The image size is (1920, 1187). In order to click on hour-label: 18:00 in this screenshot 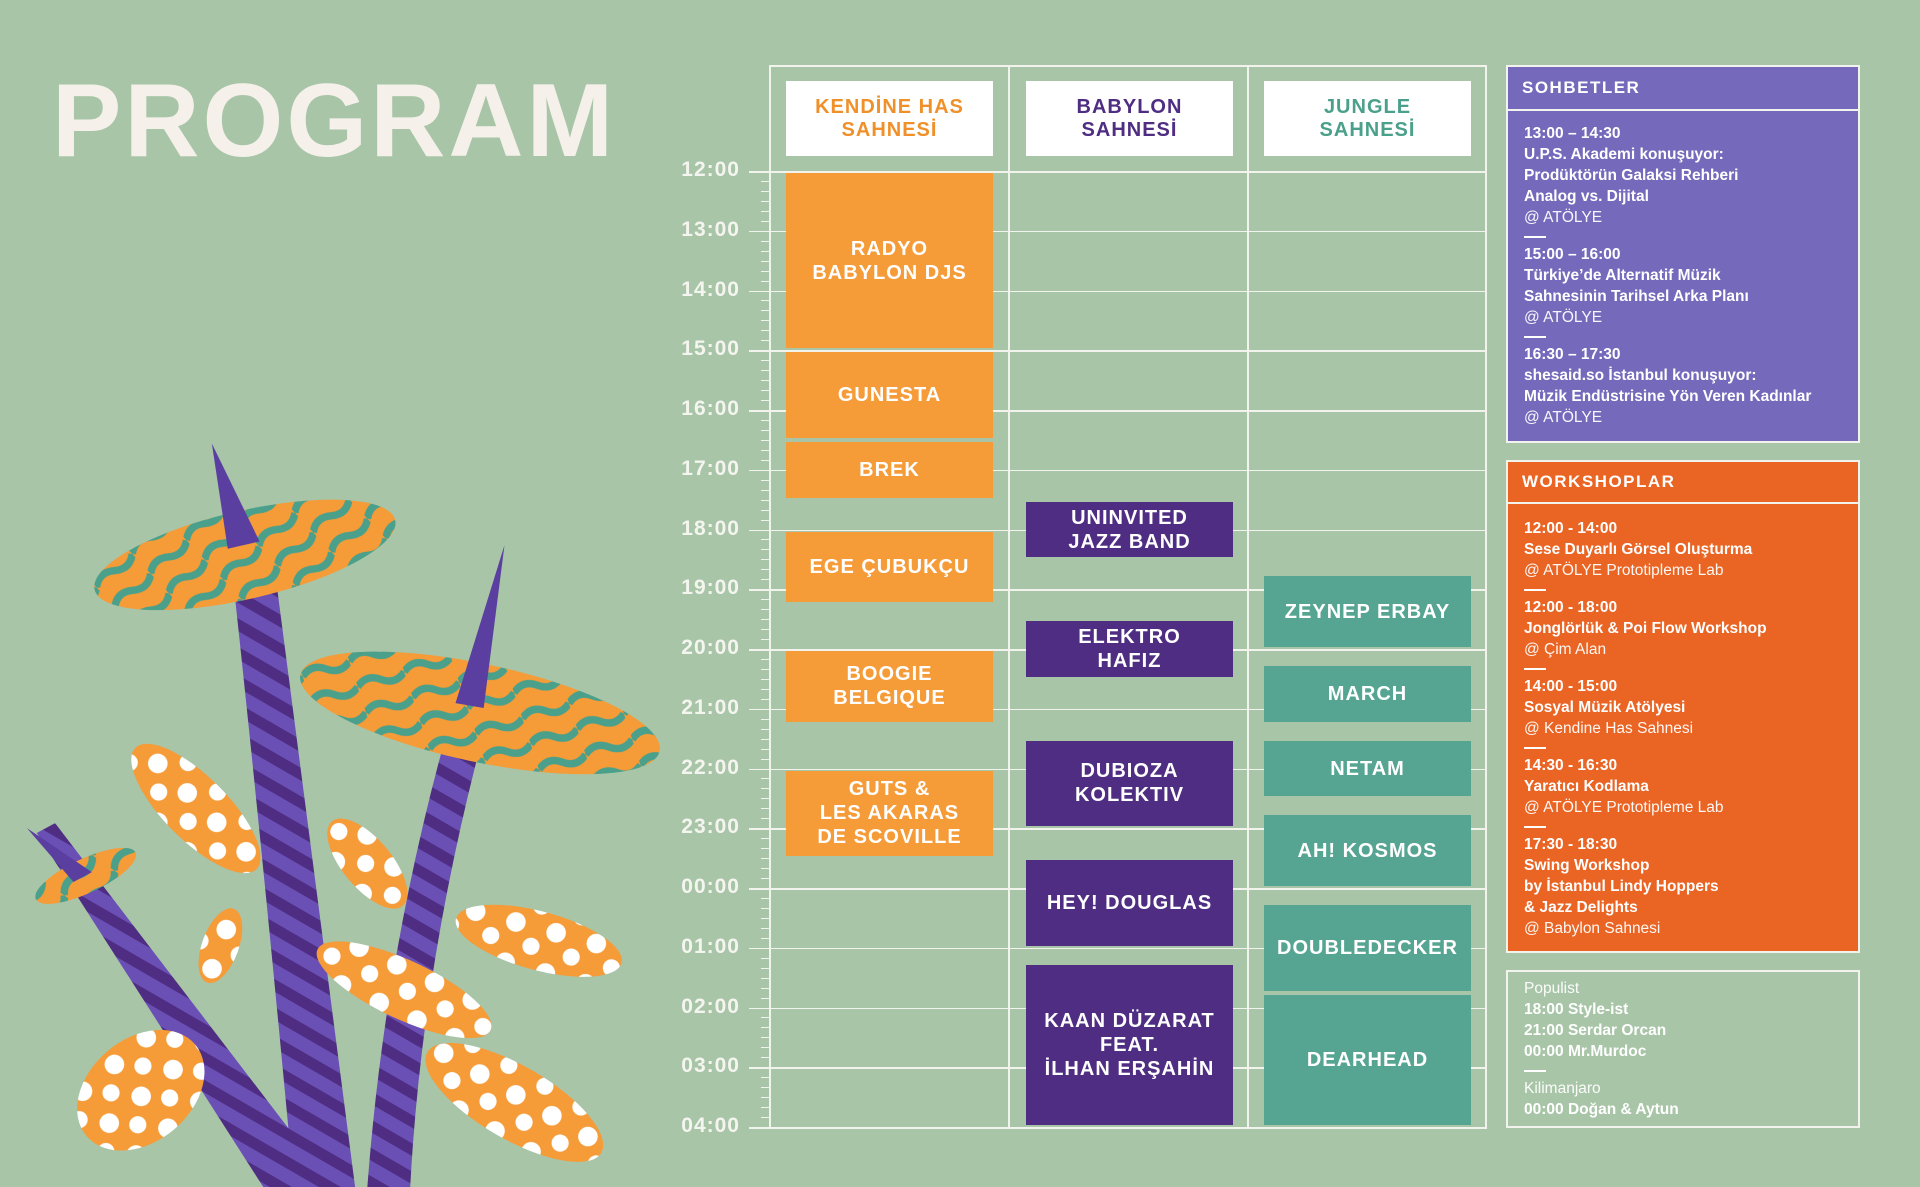, I will do `click(710, 528)`.